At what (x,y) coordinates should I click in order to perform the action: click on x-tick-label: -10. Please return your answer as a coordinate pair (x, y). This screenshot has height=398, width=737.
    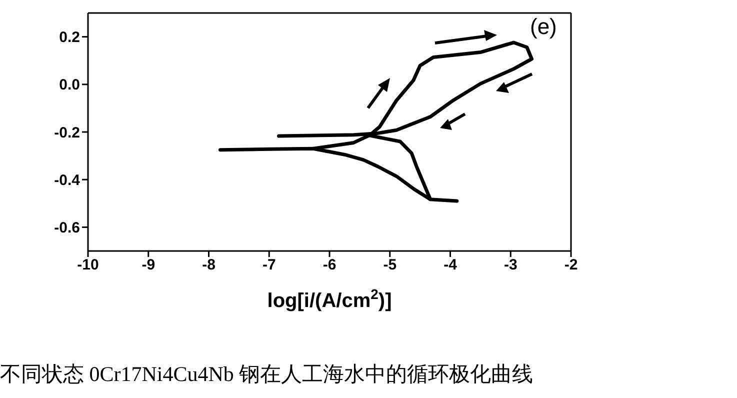
    Looking at the image, I should click on (88, 265).